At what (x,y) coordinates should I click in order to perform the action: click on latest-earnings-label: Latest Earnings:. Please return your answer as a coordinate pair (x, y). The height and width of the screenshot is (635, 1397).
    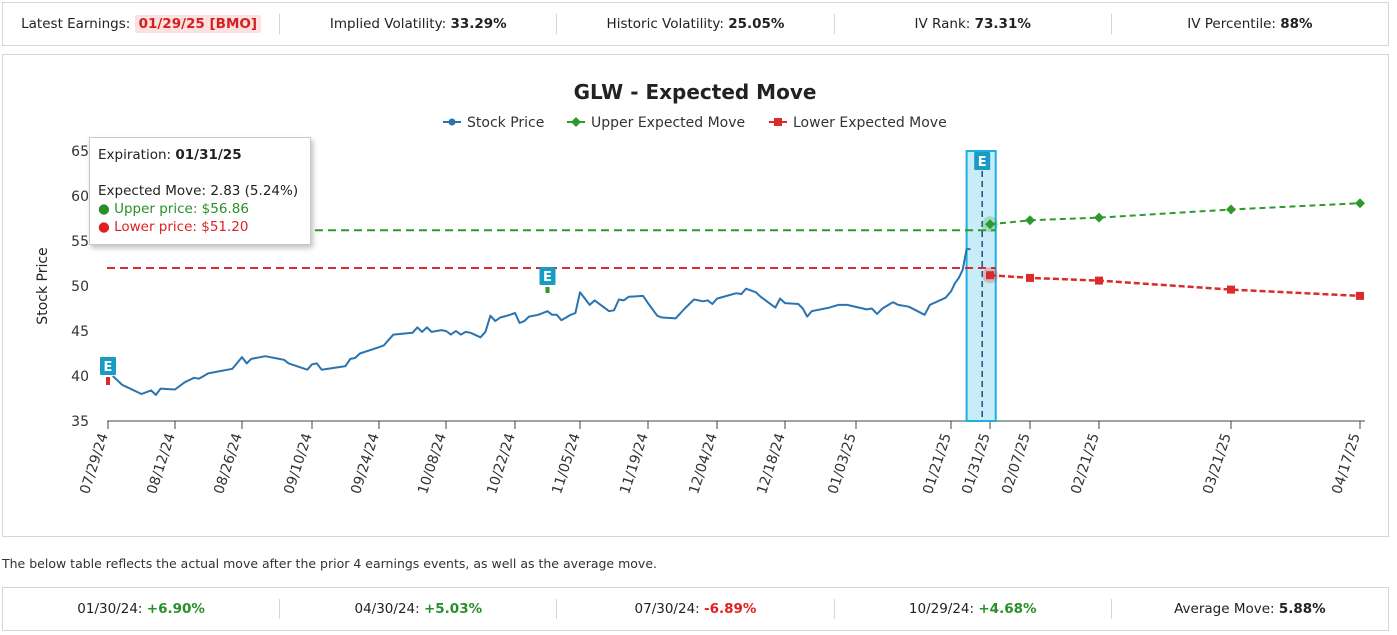
    Looking at the image, I should click on (76, 24).